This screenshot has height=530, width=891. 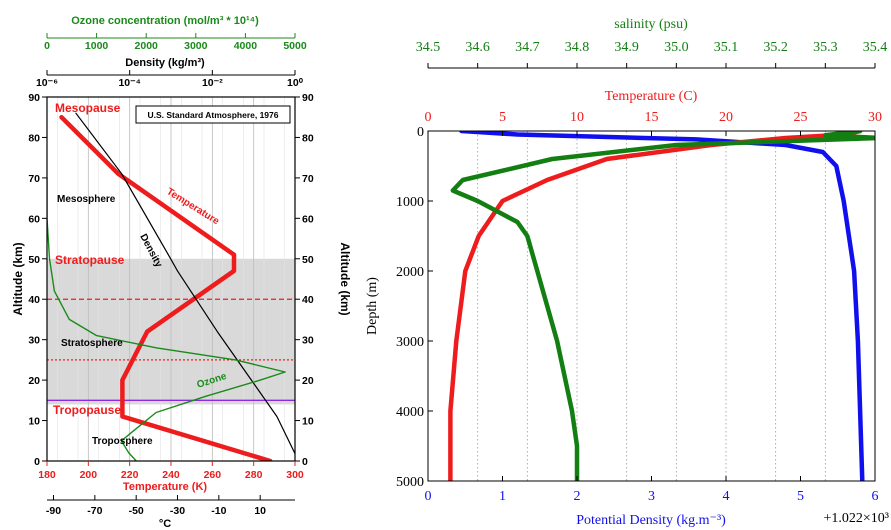 What do you see at coordinates (34, 300) in the screenshot?
I see `altitude-left-tick-label: 40` at bounding box center [34, 300].